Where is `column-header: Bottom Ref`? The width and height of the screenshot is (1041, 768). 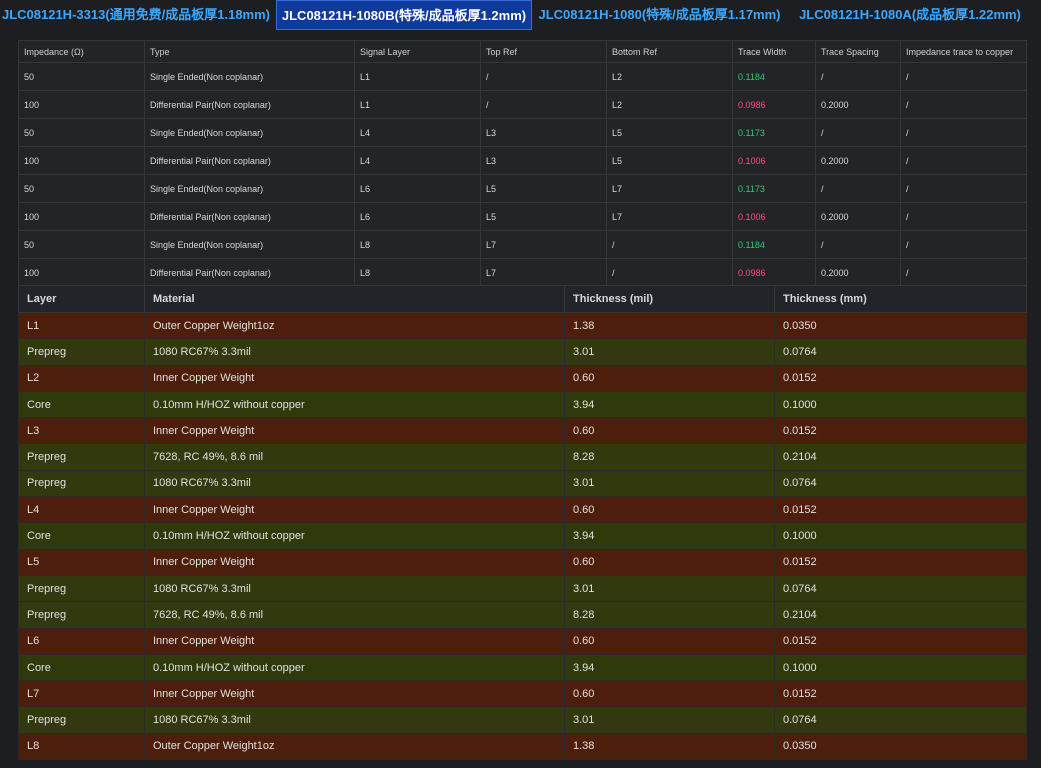 column-header: Bottom Ref is located at coordinates (669, 51).